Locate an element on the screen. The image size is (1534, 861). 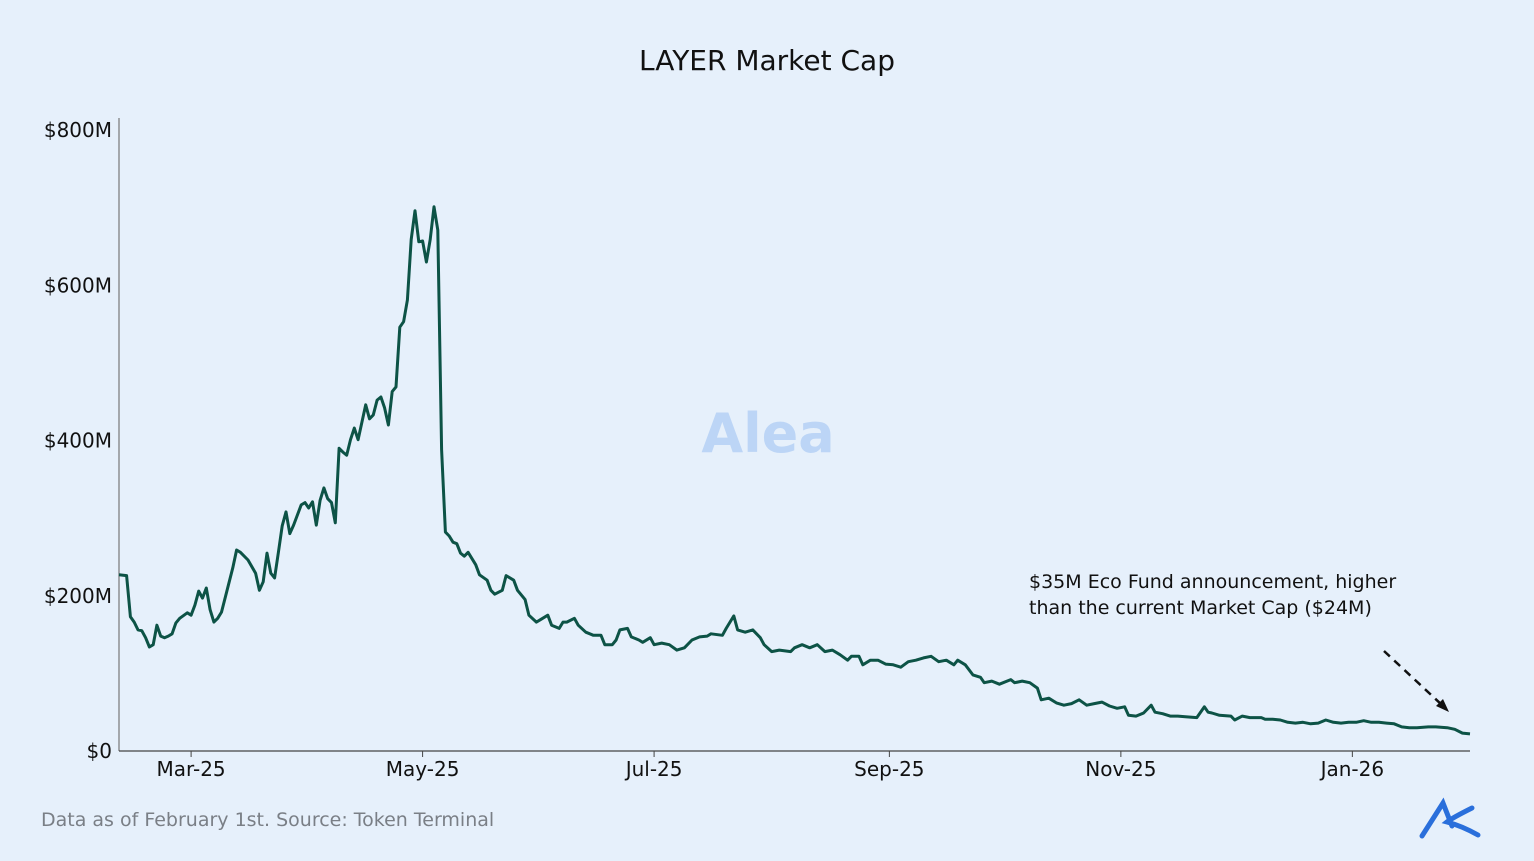
y-tick-label: $600M is located at coordinates (78, 285).